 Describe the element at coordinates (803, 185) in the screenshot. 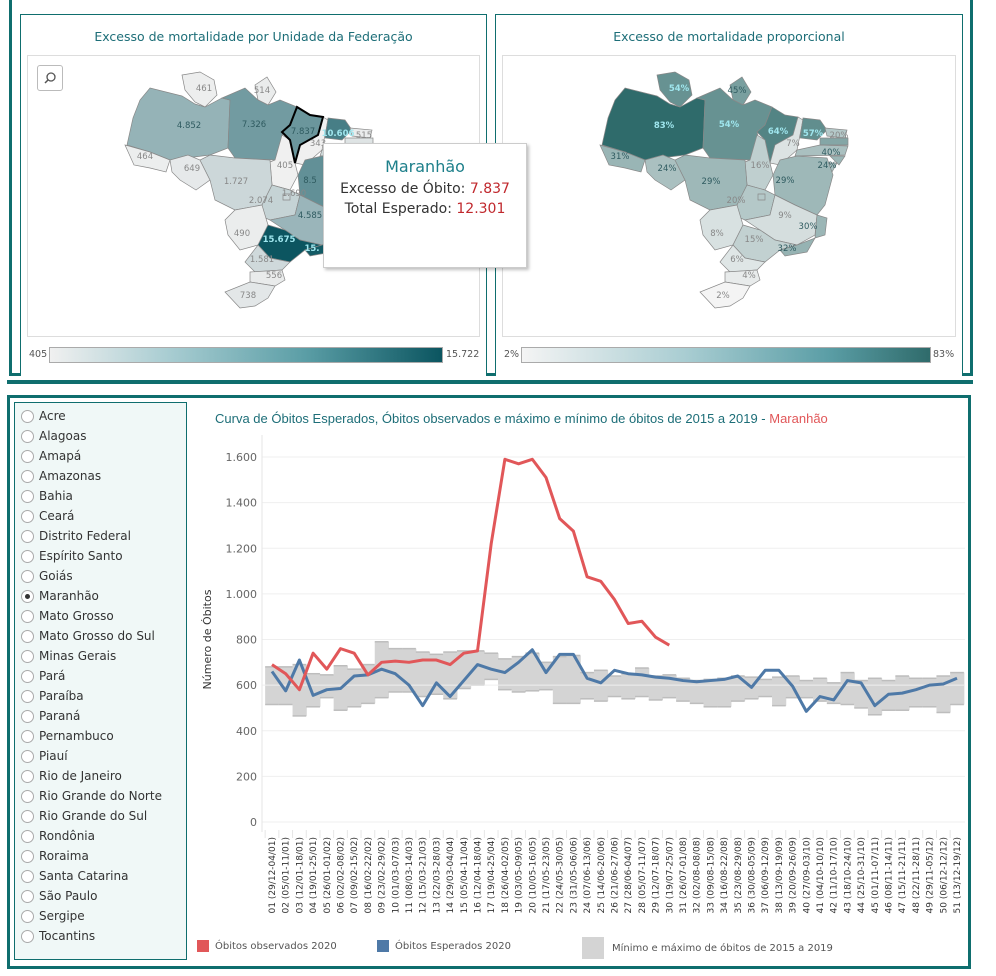

I see `state-shape-ba` at that location.